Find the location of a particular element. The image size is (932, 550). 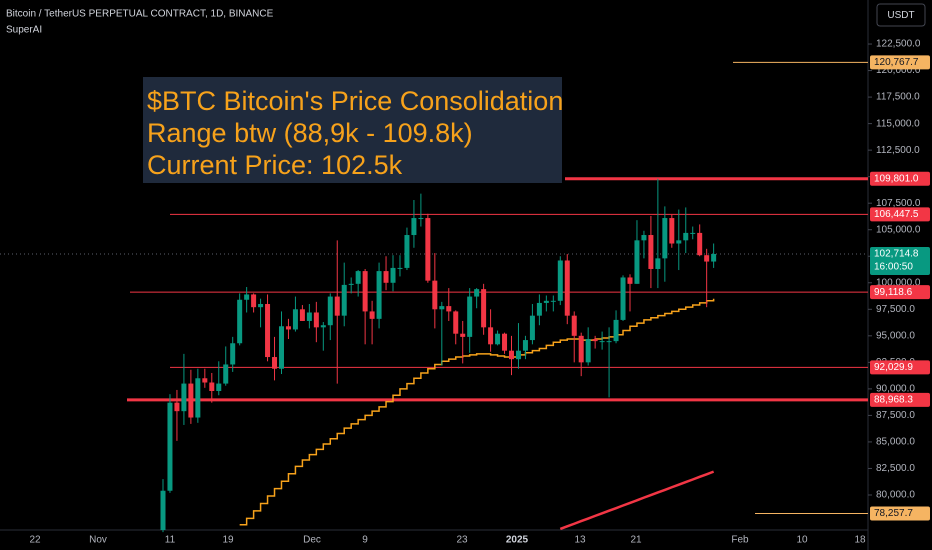

y-tick-label: 122,500.0 is located at coordinates (898, 44).